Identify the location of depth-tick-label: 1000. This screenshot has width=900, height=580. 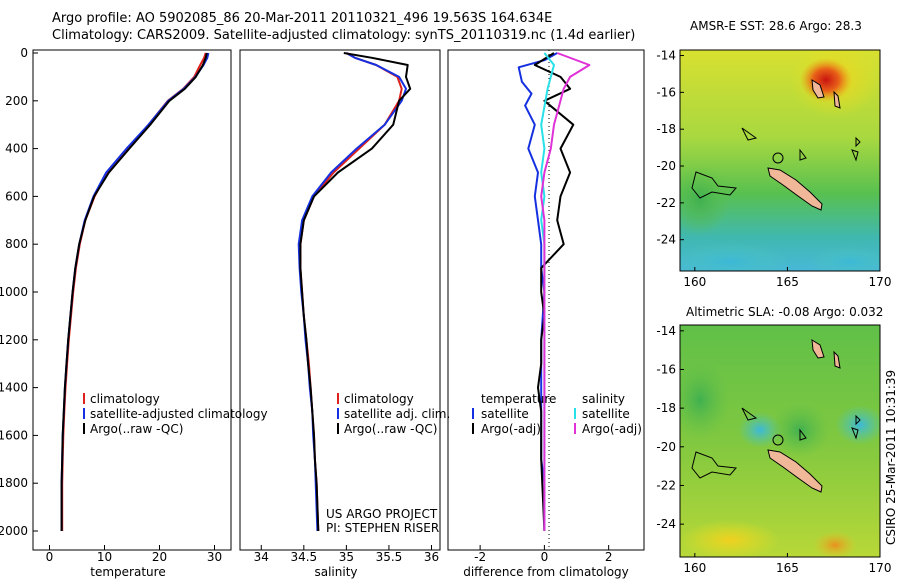
(14, 292).